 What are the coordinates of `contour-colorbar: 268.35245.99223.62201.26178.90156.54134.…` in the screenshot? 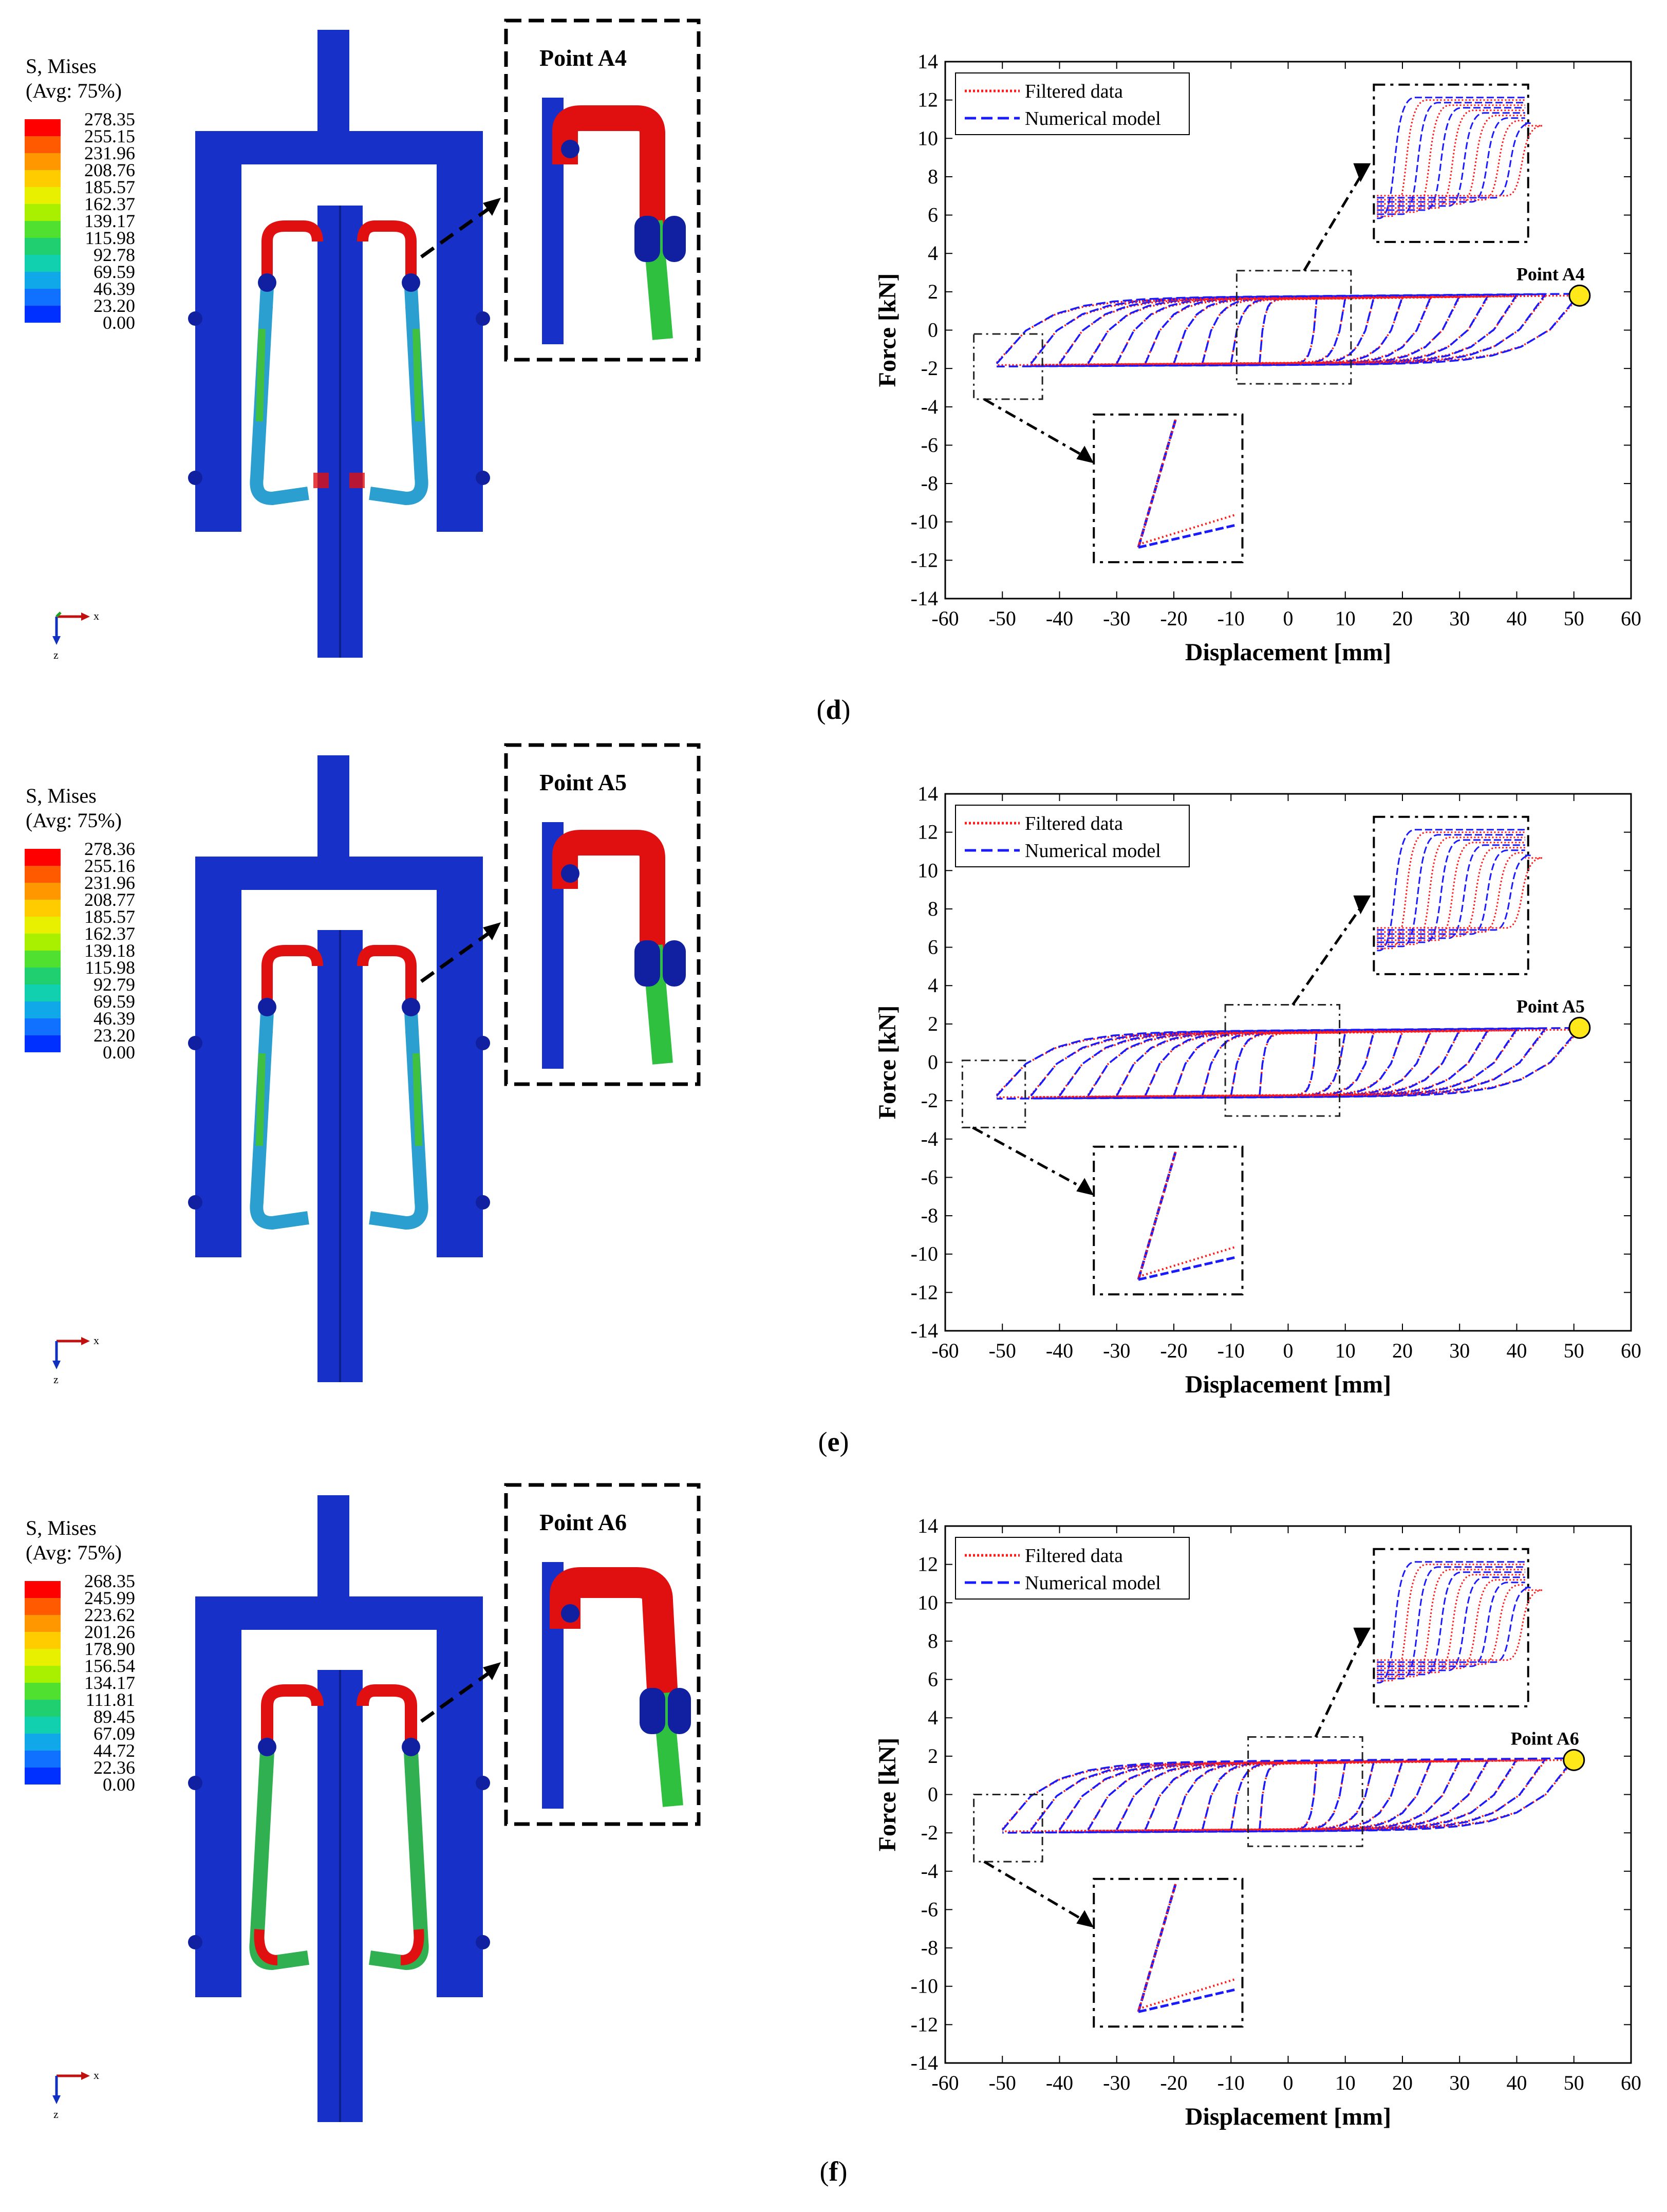 It's located at (80, 1683).